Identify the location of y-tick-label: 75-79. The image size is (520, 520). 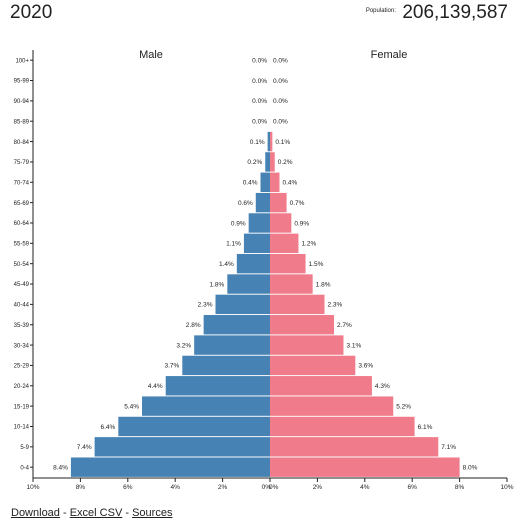
(22, 163).